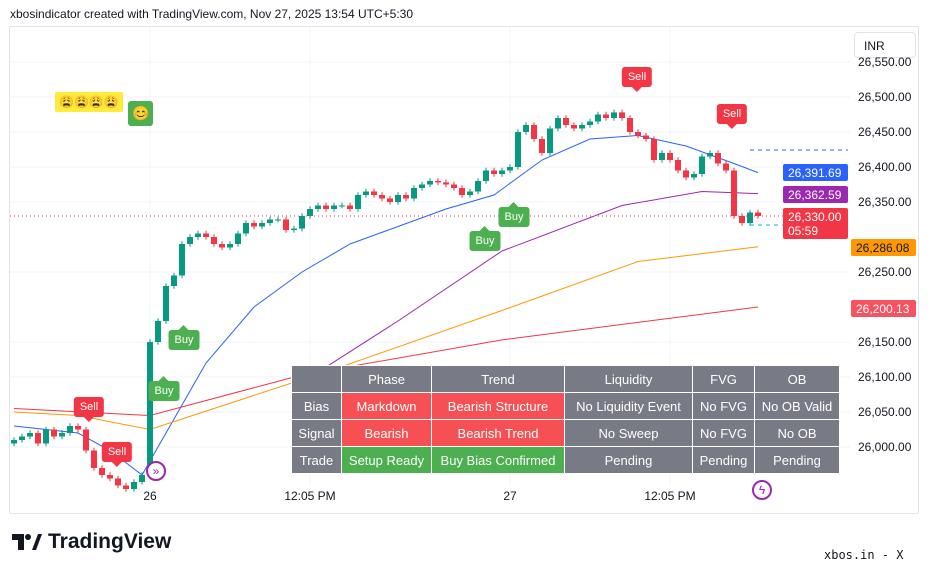 The height and width of the screenshot is (571, 931). What do you see at coordinates (89, 102) in the screenshot?
I see `emoji-marker: 😩😩😩😩` at bounding box center [89, 102].